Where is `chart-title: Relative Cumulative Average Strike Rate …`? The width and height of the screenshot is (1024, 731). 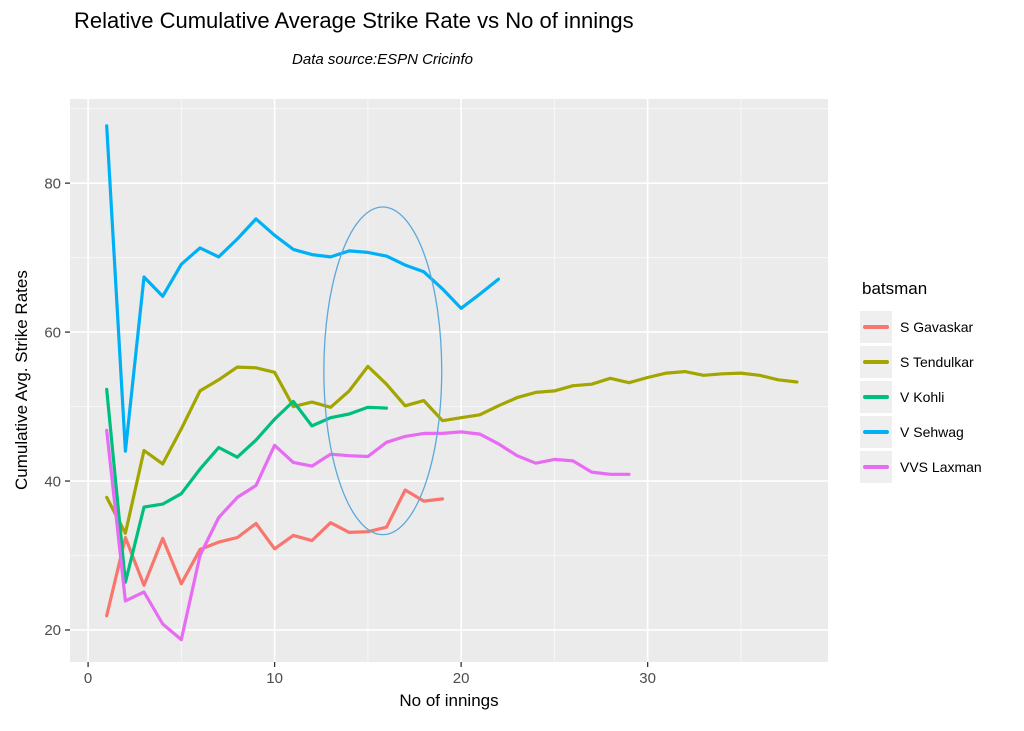
chart-title: Relative Cumulative Average Strike Rate … is located at coordinates (354, 20).